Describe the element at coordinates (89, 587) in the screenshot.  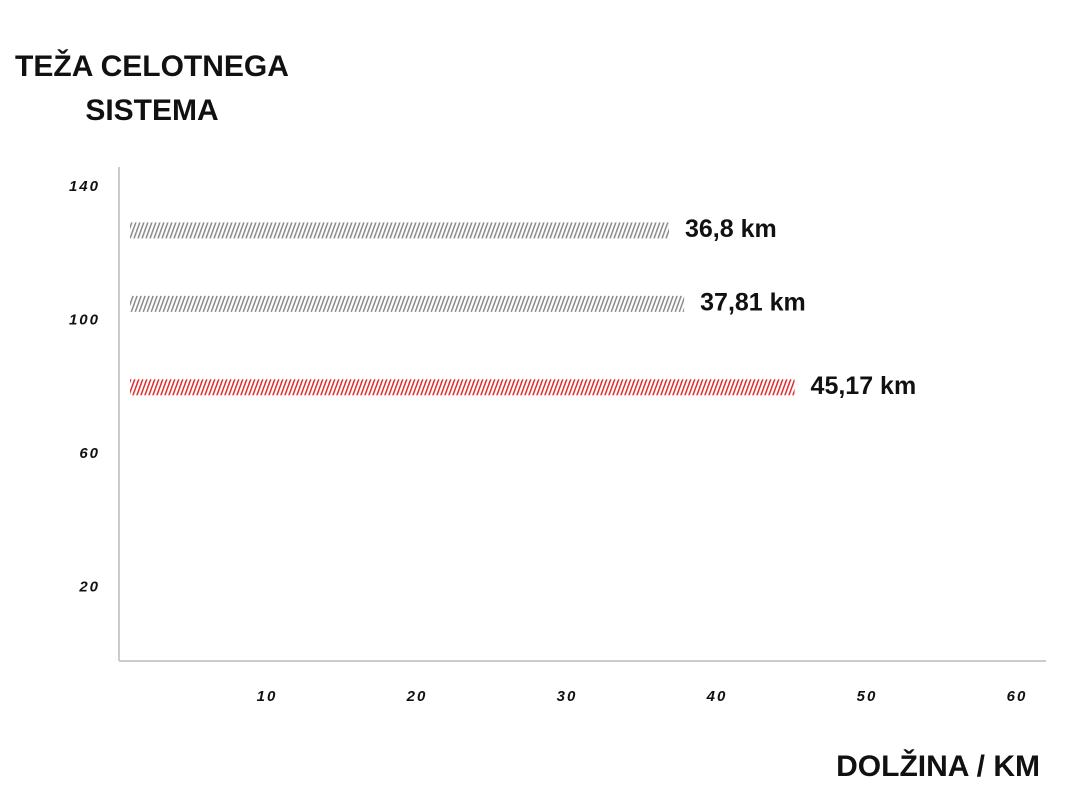
I see `y-tick-label: 20` at that location.